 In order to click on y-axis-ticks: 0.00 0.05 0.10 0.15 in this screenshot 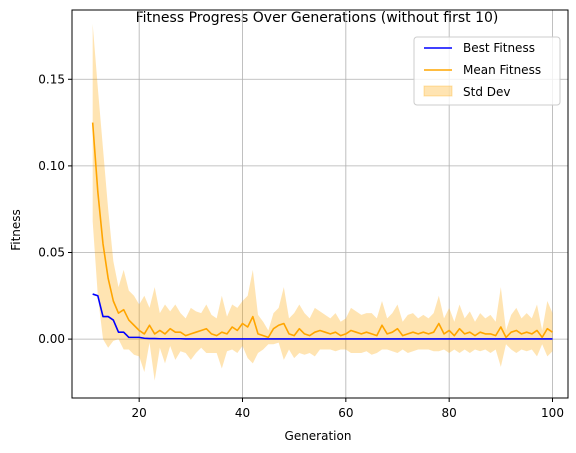, I will do `click(55, 209)`.